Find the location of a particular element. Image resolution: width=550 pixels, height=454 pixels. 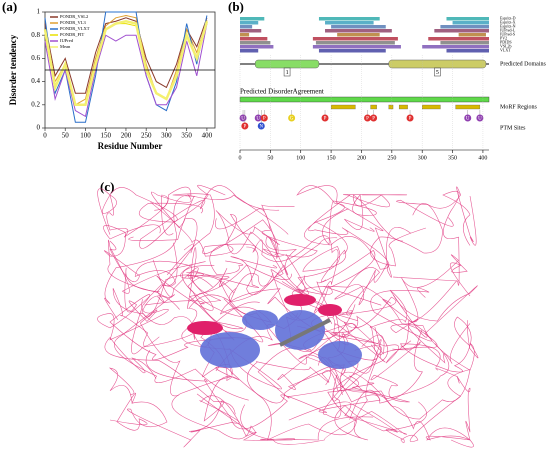

legend-label: IUPred is located at coordinates (67, 40).